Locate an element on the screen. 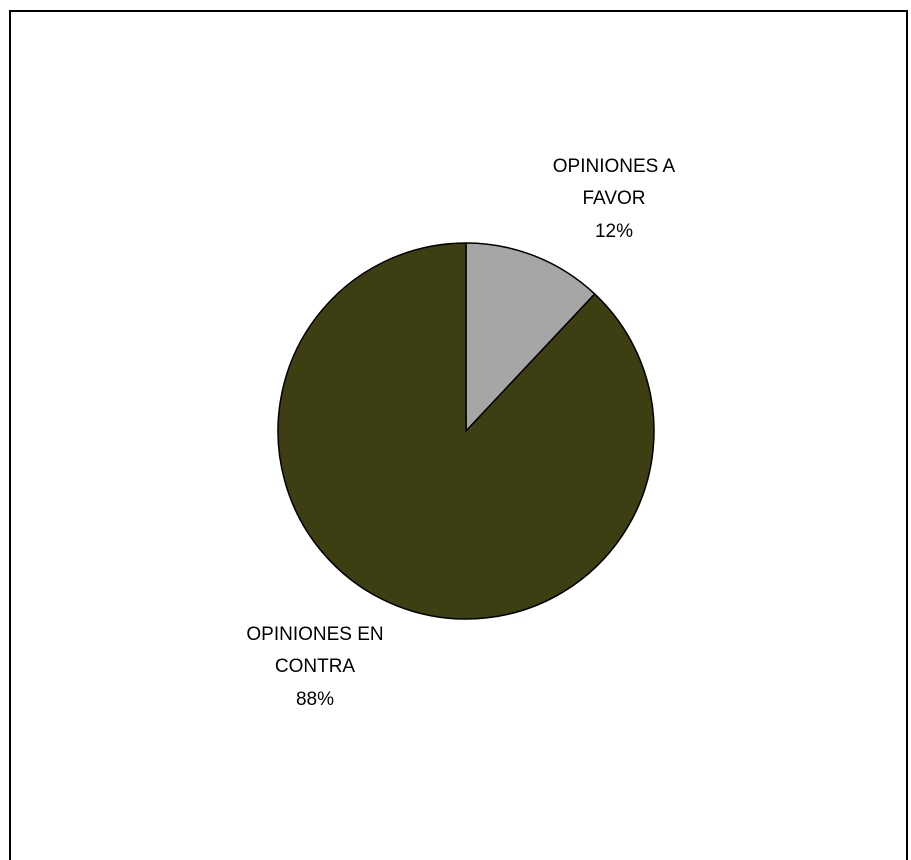 This screenshot has width=911, height=860. slice-label-favor: OPINIONES A FAVOR 12% is located at coordinates (614, 199).